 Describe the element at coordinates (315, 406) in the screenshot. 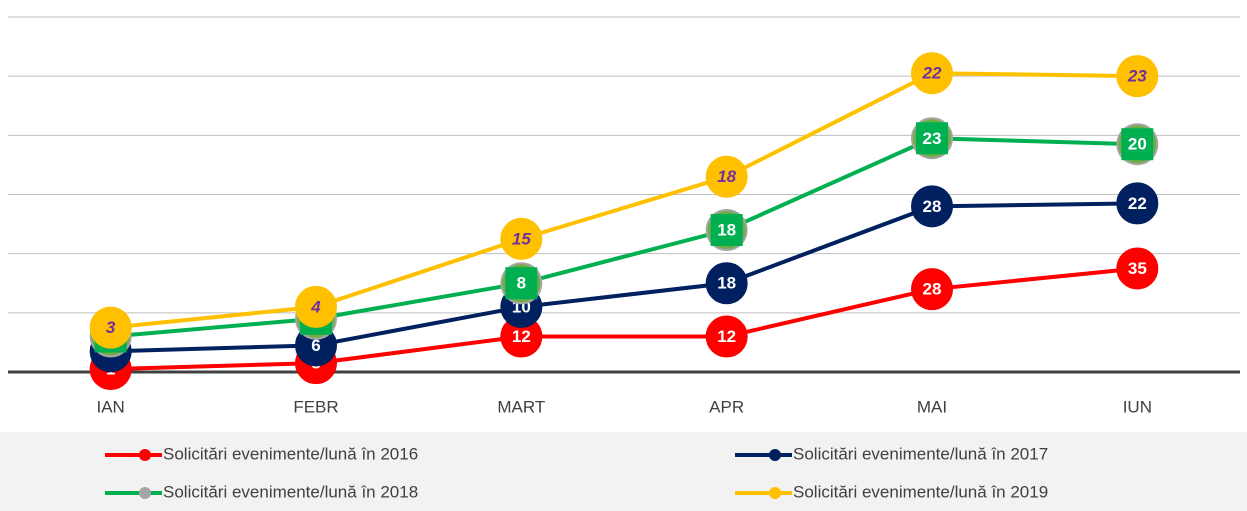

I see `x-tick-label: FEBR` at that location.